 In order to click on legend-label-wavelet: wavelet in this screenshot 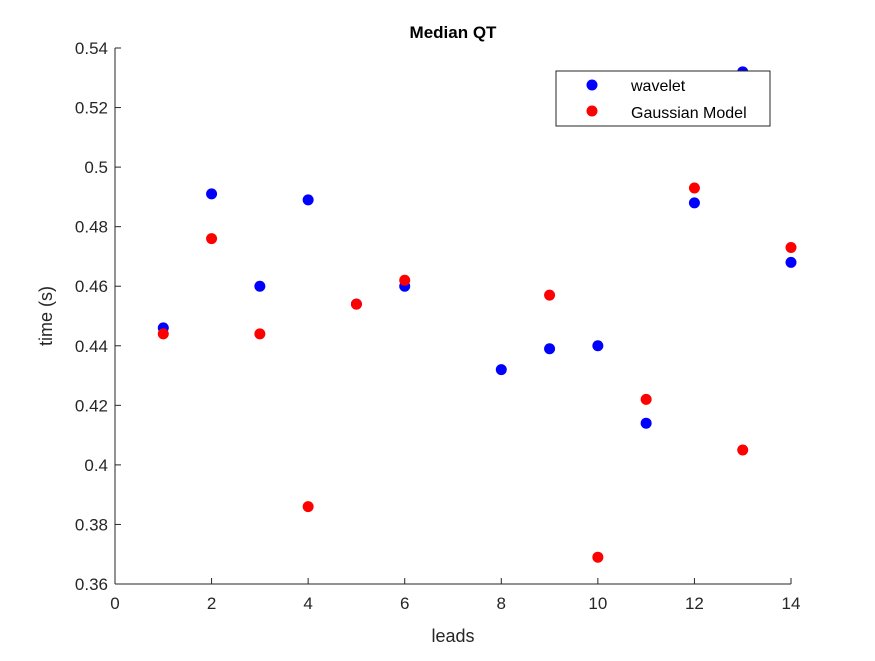, I will do `click(658, 86)`.